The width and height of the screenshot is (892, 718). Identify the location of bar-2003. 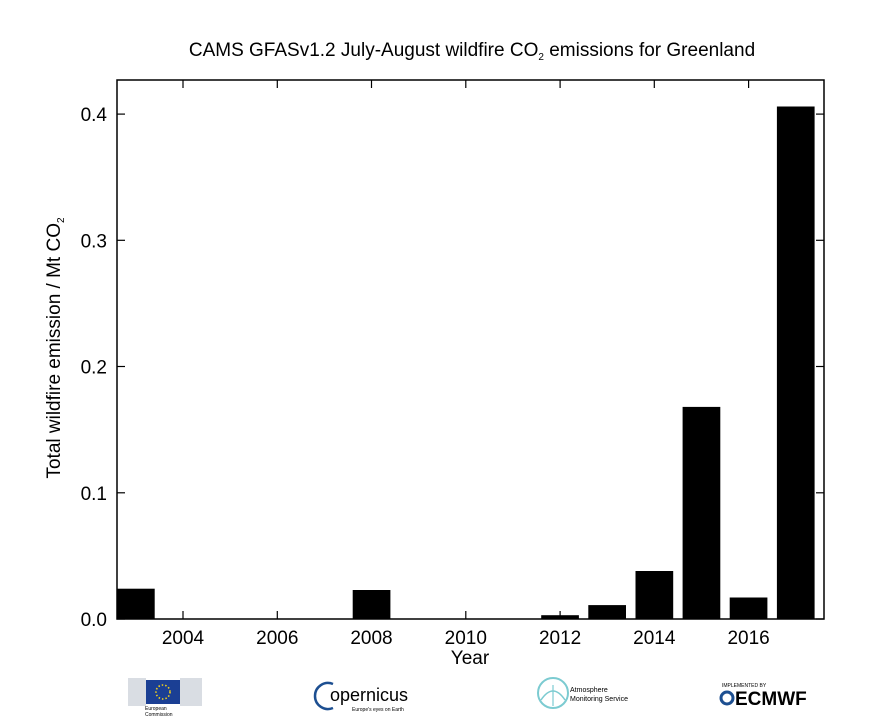
(136, 603).